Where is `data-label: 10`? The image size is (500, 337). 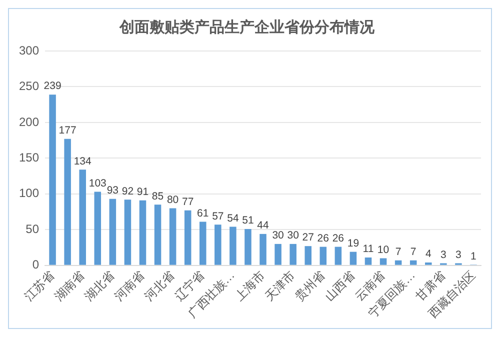 data-label: 10 is located at coordinates (383, 250).